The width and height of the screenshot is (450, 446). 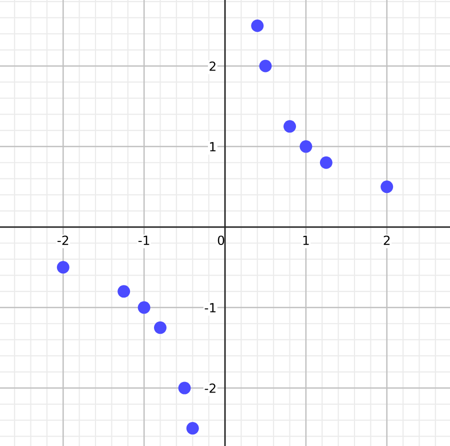 What do you see at coordinates (221, 241) in the screenshot?
I see `x-tick-label: 0` at bounding box center [221, 241].